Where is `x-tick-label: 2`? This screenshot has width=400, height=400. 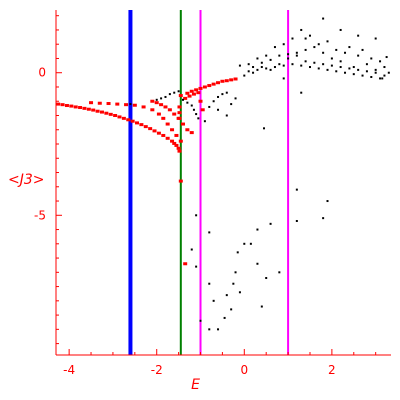 x-tick-label: 2 is located at coordinates (332, 370).